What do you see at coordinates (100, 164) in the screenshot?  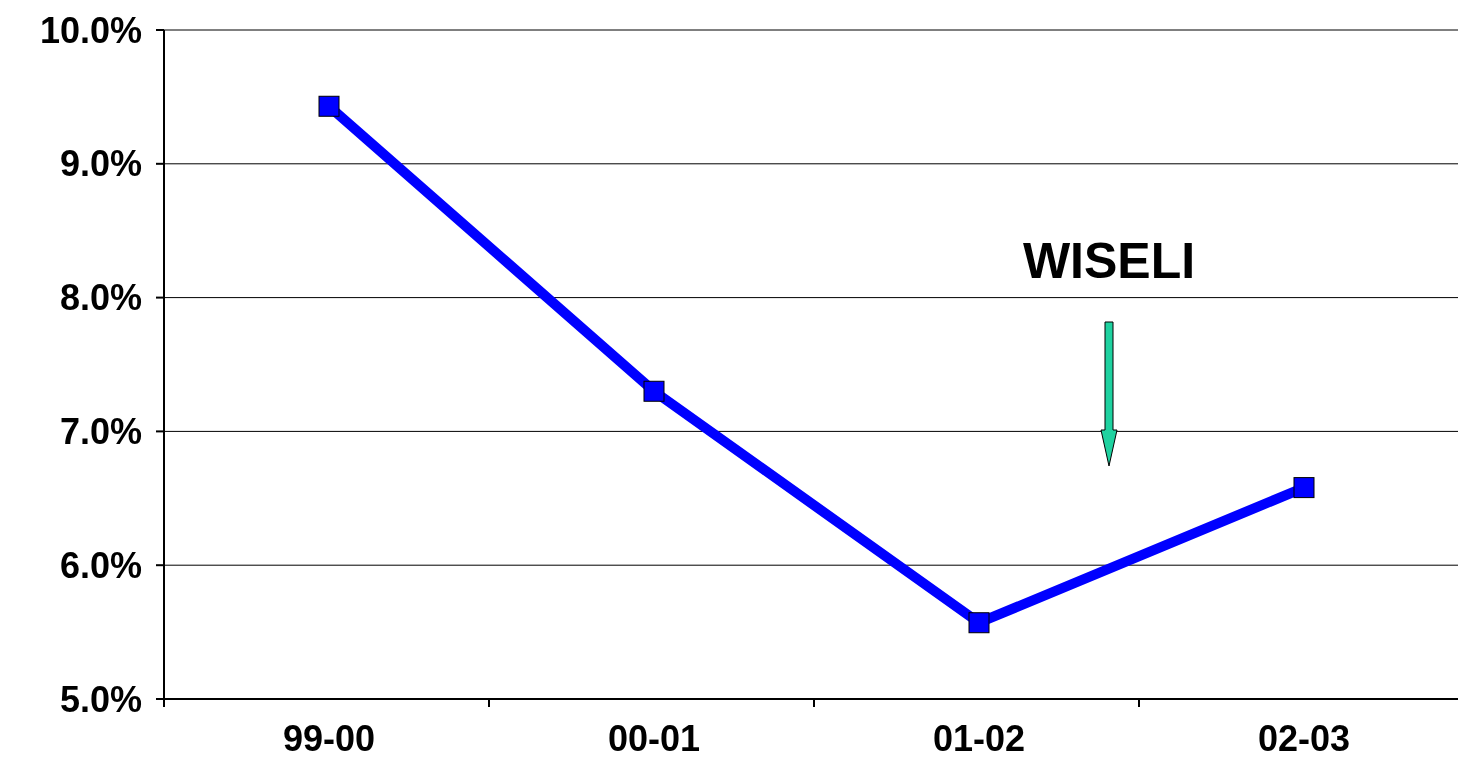 I see `y-tick-label: 9.0%` at bounding box center [100, 164].